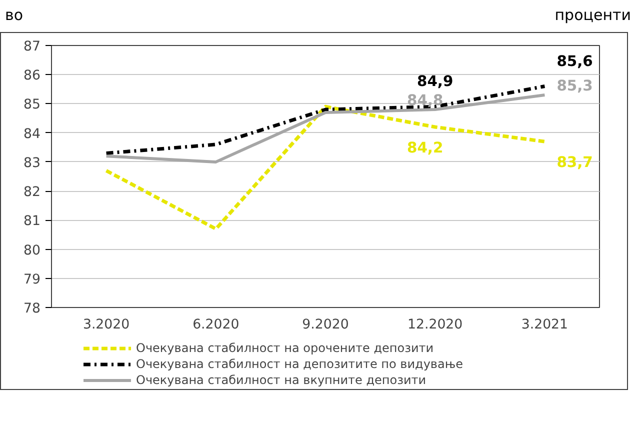  Describe the element at coordinates (435, 81) in the screenshot. I see `data-label: 84,9` at that location.